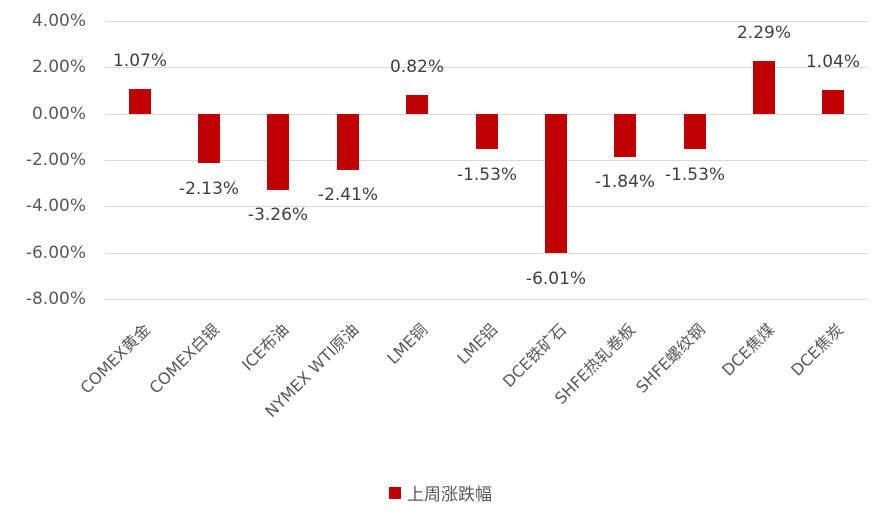 Image resolution: width=883 pixels, height=517 pixels. What do you see at coordinates (184, 358) in the screenshot?
I see `x-tick-label: COMEX白银` at bounding box center [184, 358].